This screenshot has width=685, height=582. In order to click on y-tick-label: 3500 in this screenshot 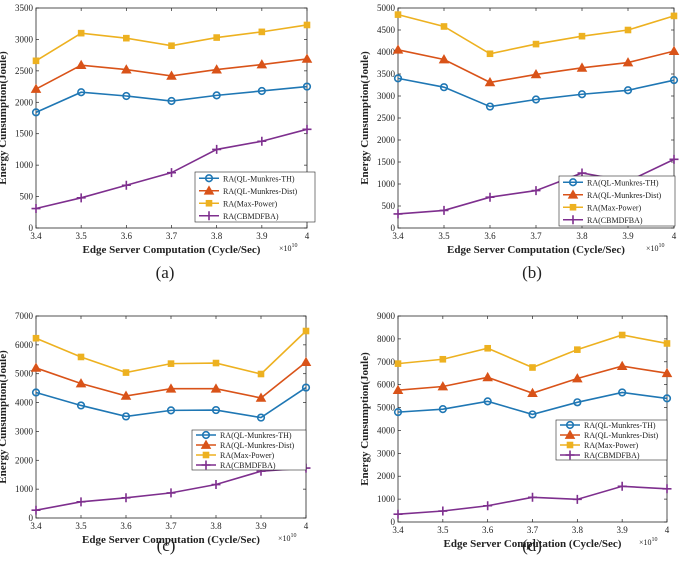, I will do `click(24, 8)`.